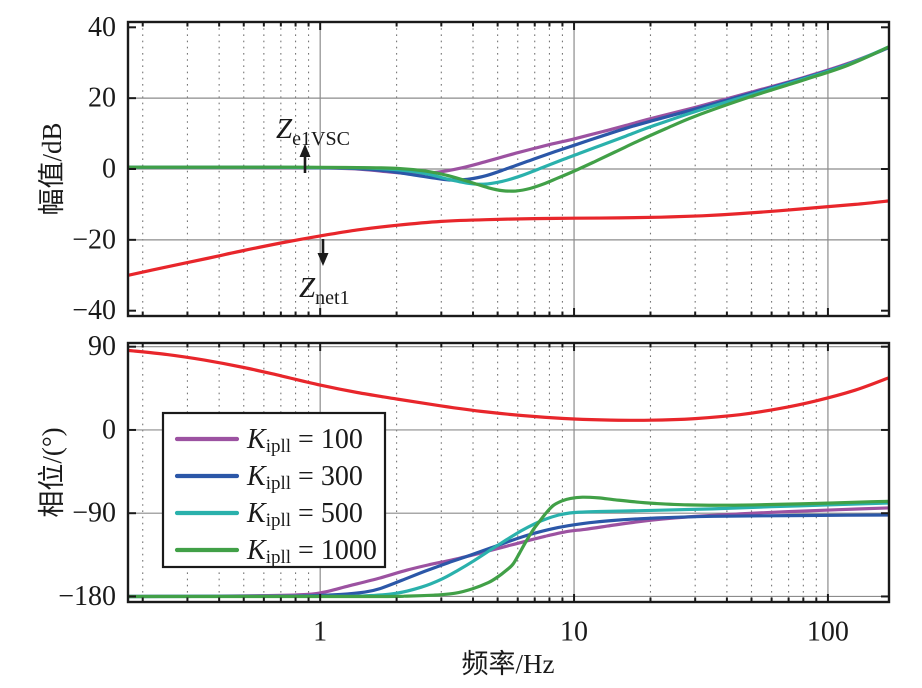  What do you see at coordinates (102, 98) in the screenshot?
I see `magnitude-ytick-label: 20` at bounding box center [102, 98].